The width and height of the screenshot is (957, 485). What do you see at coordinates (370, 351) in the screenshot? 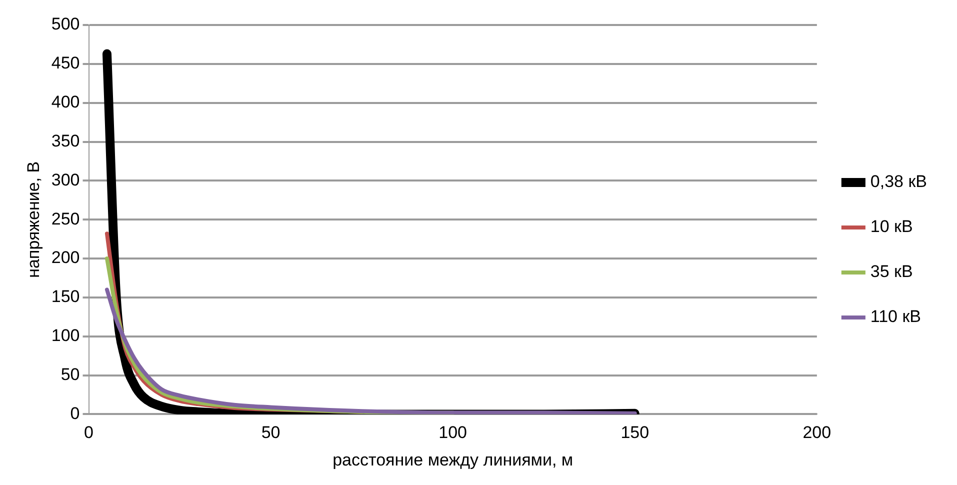
I see `line-series` at bounding box center [370, 351].